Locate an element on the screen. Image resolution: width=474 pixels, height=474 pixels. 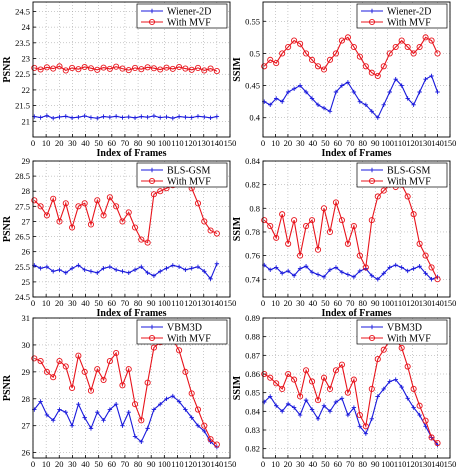
legend-marker-plus is located at coordinates (372, 170).